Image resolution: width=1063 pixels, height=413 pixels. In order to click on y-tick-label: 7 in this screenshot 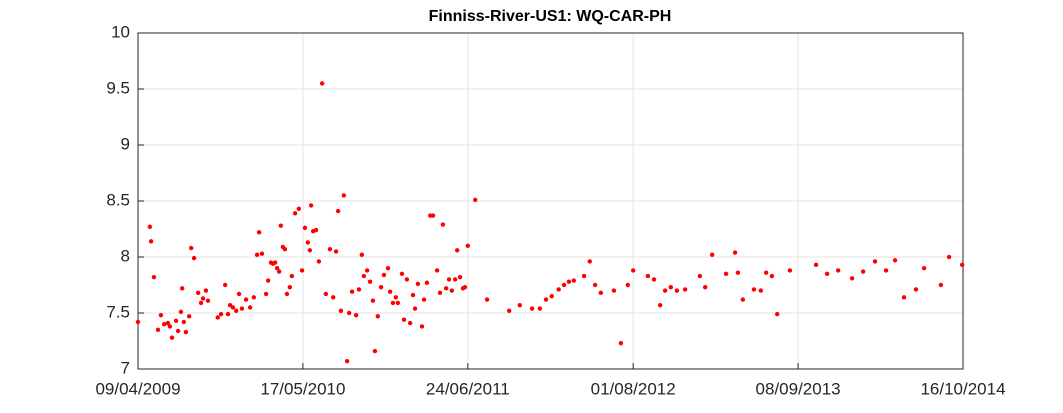, I will do `click(125, 367)`.